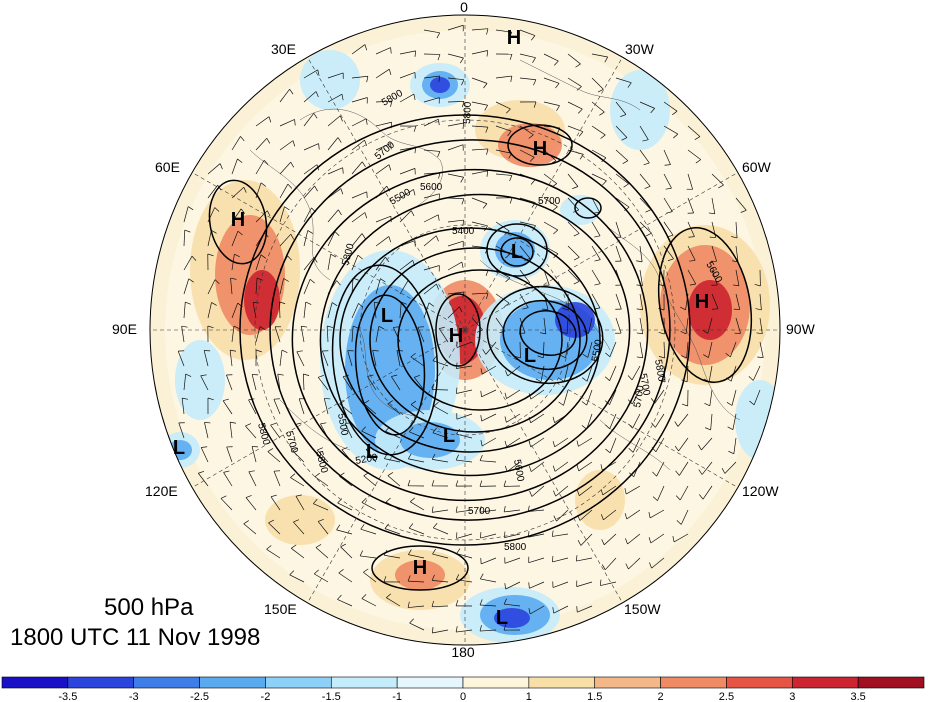 The height and width of the screenshot is (702, 928). I want to click on meridian-line, so click(386, 194).